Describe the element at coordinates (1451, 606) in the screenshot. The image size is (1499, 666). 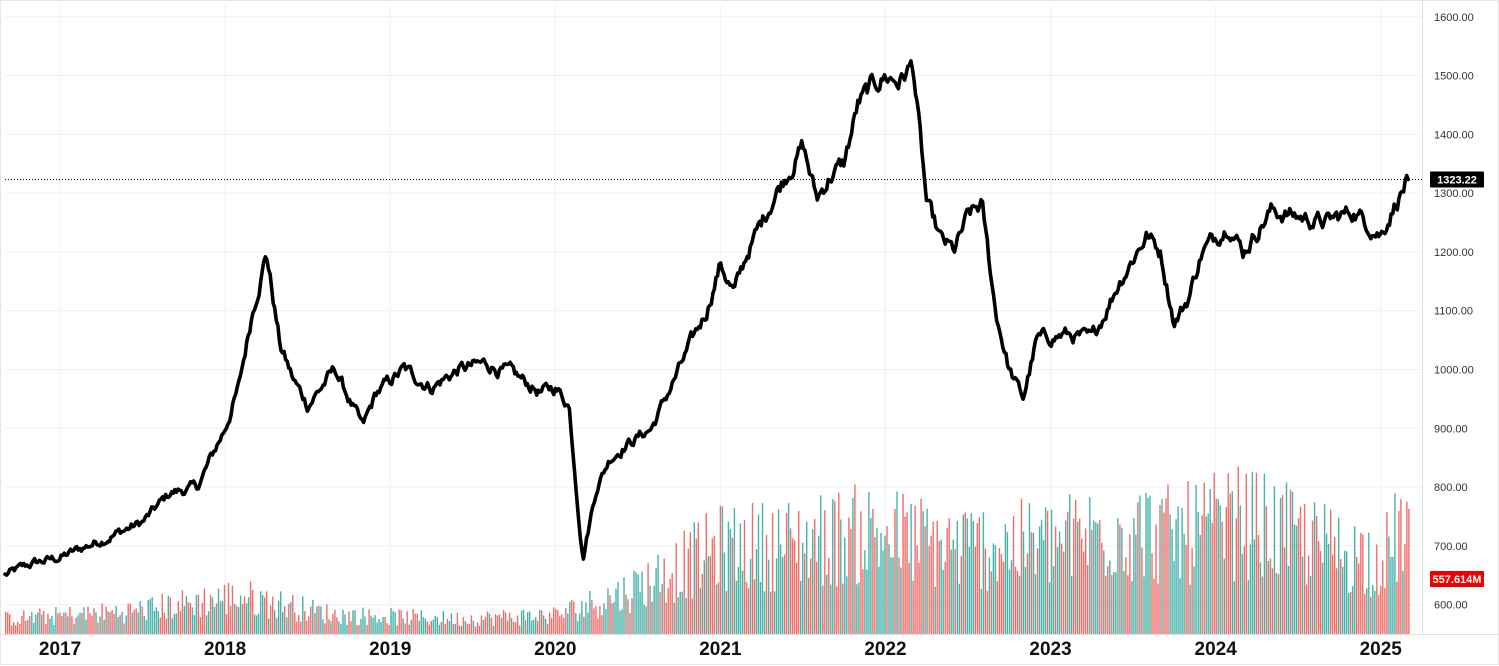
I see `y-tick-label: 600.00` at that location.